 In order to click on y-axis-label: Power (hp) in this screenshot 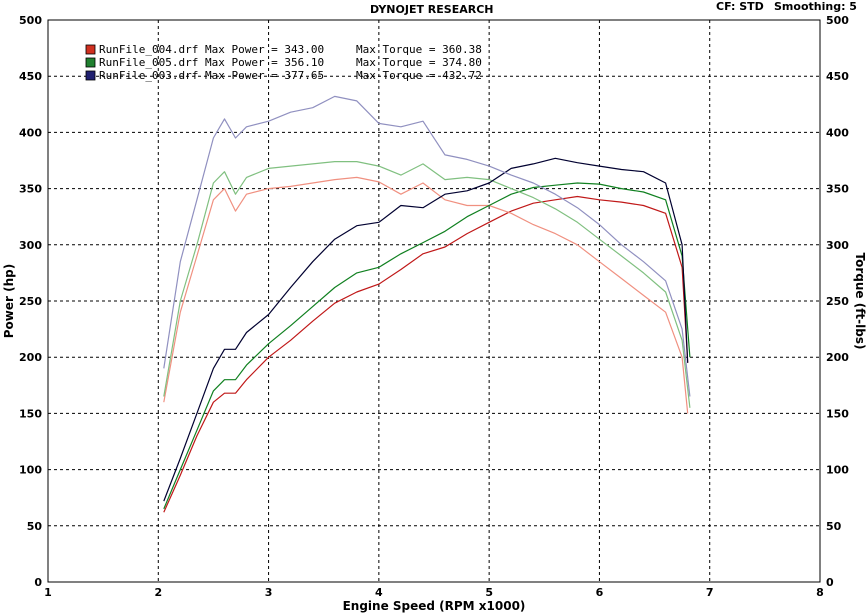, I will do `click(9, 301)`.